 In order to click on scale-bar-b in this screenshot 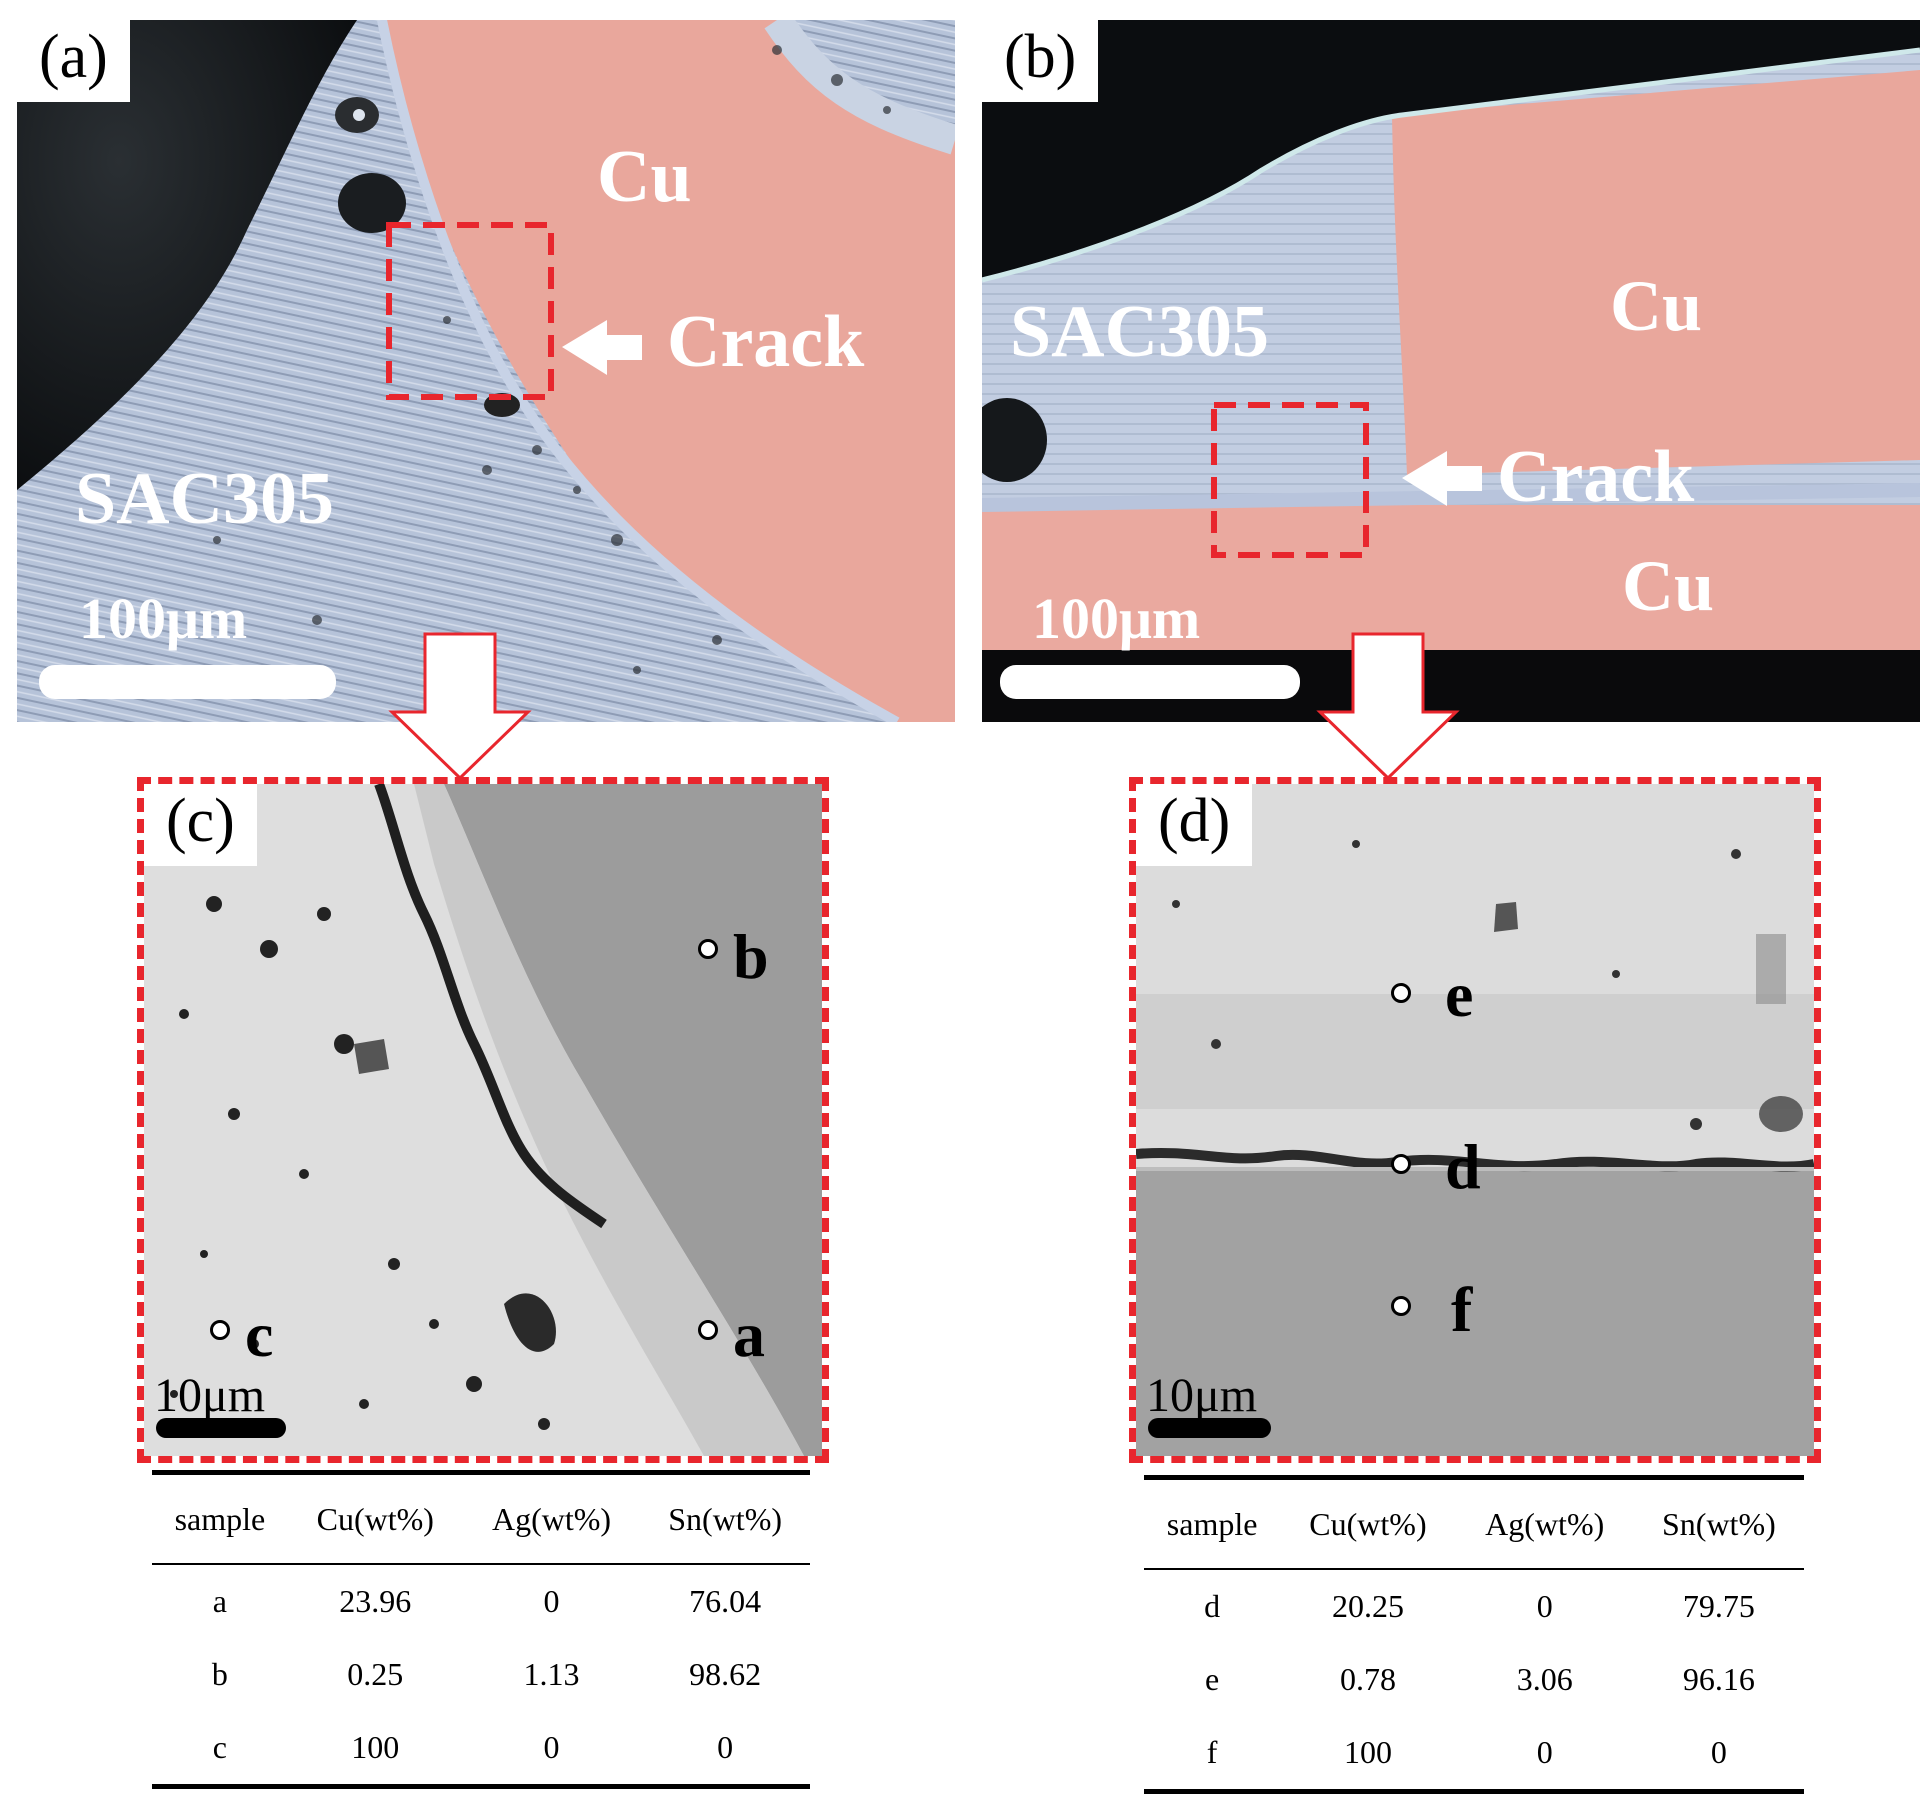, I will do `click(1150, 682)`.